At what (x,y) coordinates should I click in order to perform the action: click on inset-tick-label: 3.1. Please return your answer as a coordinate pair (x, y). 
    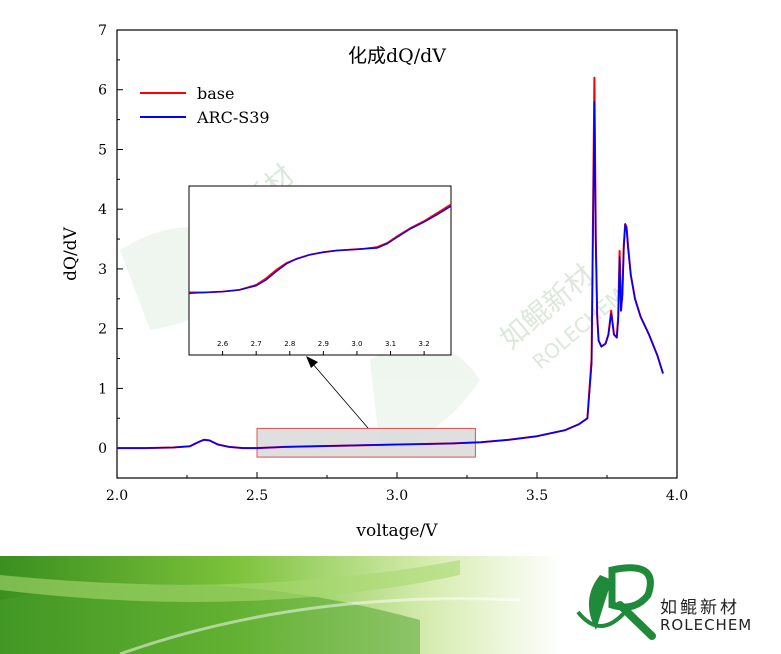
    Looking at the image, I should click on (390, 344).